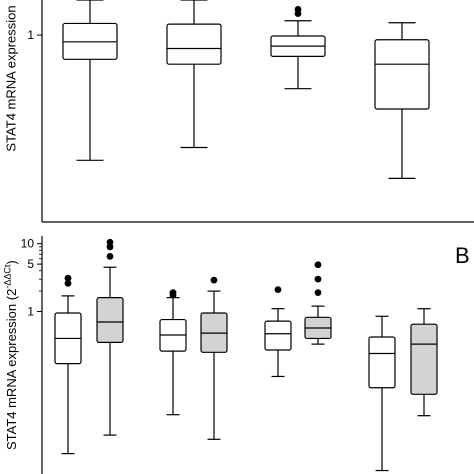  What do you see at coordinates (462, 255) in the screenshot?
I see `panel-b-label: B` at bounding box center [462, 255].